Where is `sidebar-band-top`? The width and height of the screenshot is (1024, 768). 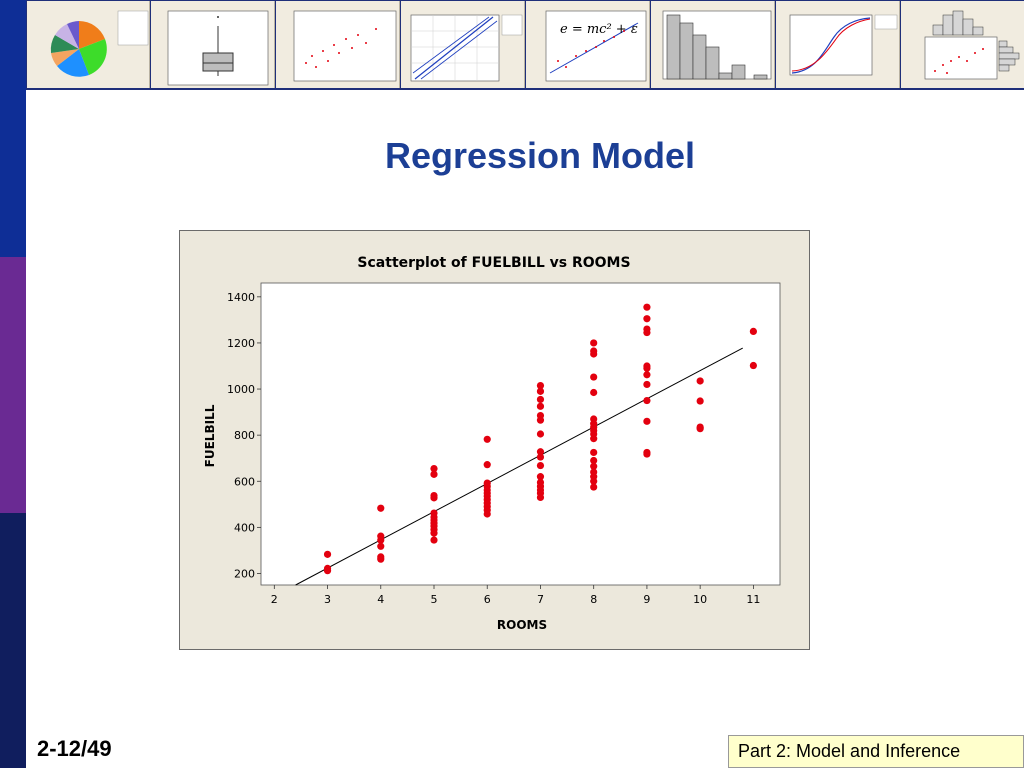 sidebar-band-top is located at coordinates (13, 128).